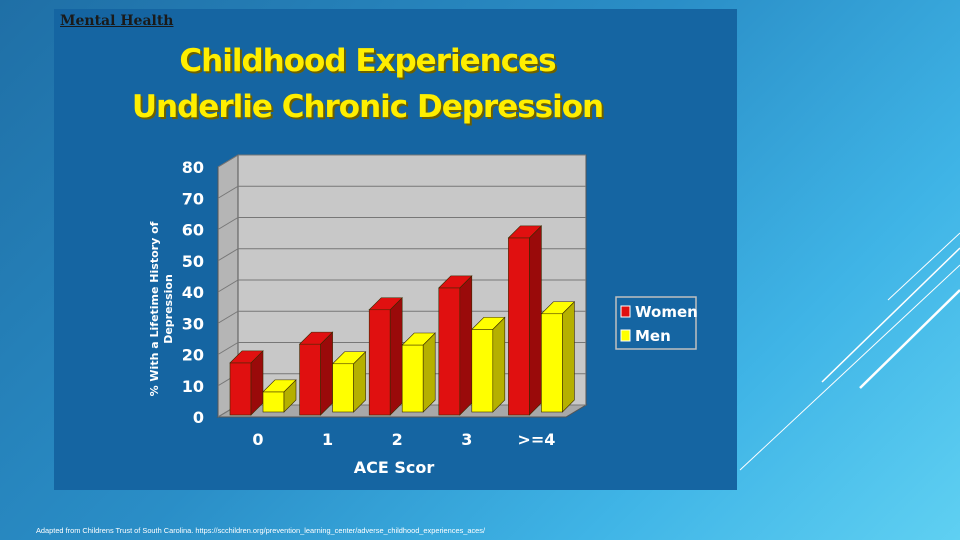 The height and width of the screenshot is (540, 960). I want to click on y-tick-label: 40, so click(193, 292).